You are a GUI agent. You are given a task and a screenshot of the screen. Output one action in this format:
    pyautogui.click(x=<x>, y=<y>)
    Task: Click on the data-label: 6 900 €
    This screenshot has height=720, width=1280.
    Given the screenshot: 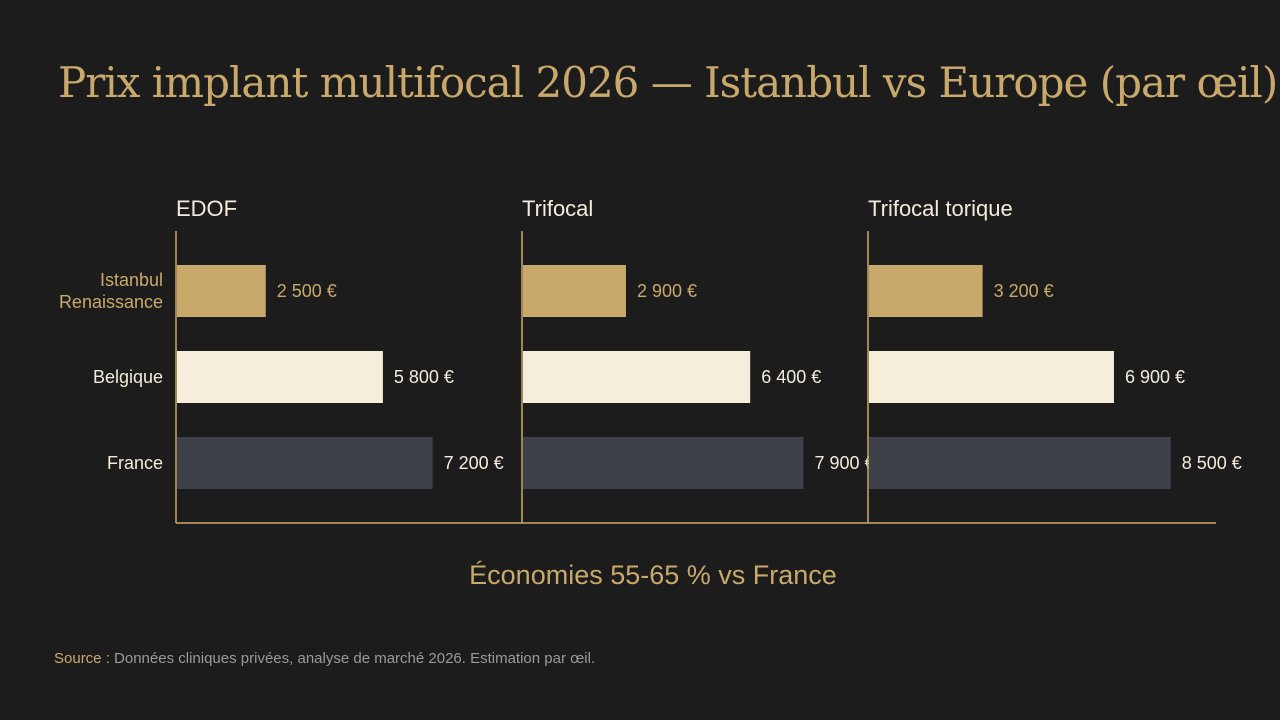 What is the action you would take?
    pyautogui.click(x=1155, y=377)
    